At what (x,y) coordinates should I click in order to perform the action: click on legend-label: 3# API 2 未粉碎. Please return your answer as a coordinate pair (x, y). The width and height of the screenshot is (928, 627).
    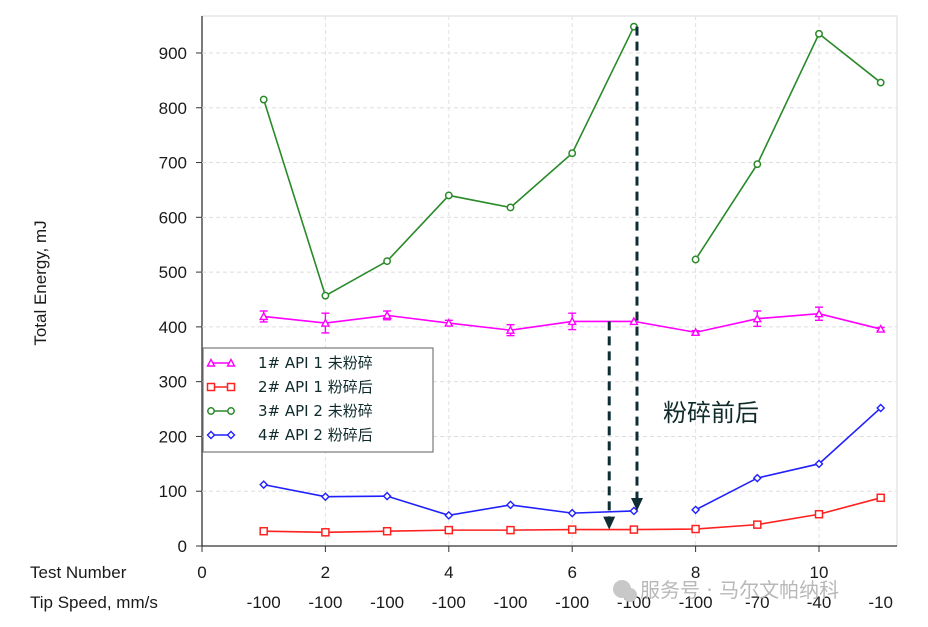
    Looking at the image, I should click on (315, 411).